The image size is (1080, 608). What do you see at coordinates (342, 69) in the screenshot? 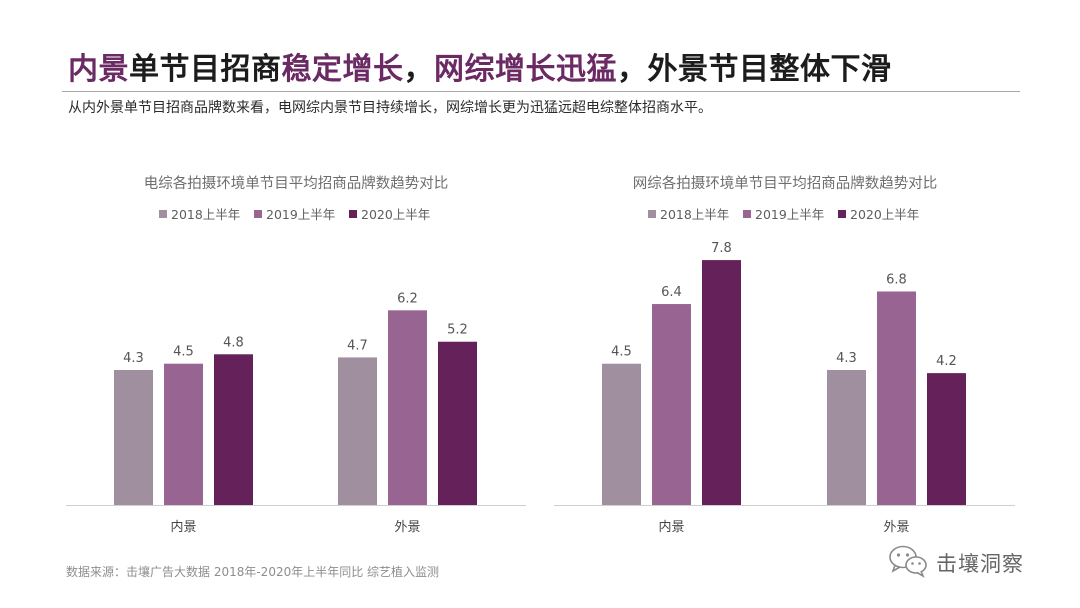
I see `title-part-3: 稳定增长` at bounding box center [342, 69].